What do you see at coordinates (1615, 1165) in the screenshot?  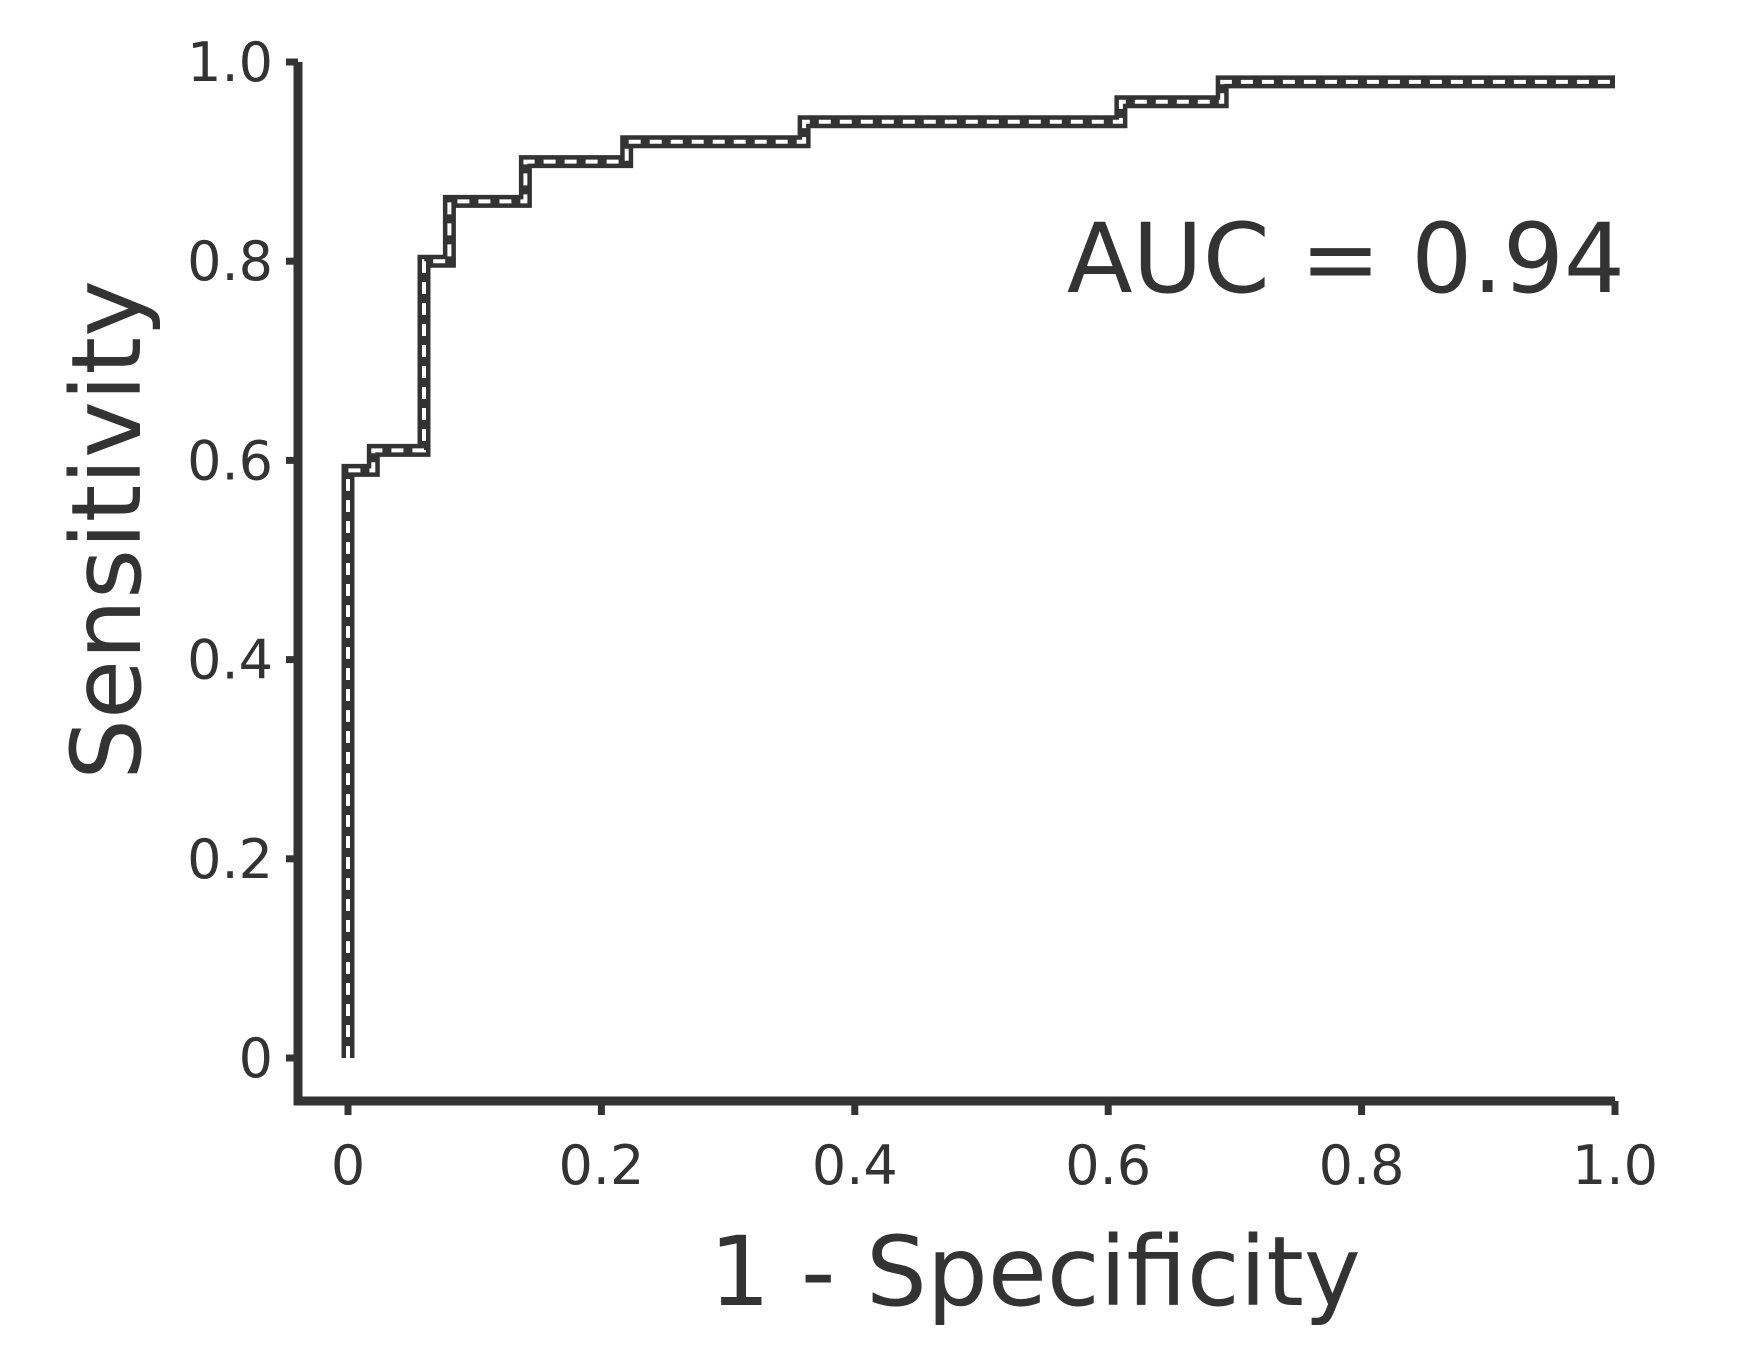 I see `x-tick-label: 1.0` at bounding box center [1615, 1165].